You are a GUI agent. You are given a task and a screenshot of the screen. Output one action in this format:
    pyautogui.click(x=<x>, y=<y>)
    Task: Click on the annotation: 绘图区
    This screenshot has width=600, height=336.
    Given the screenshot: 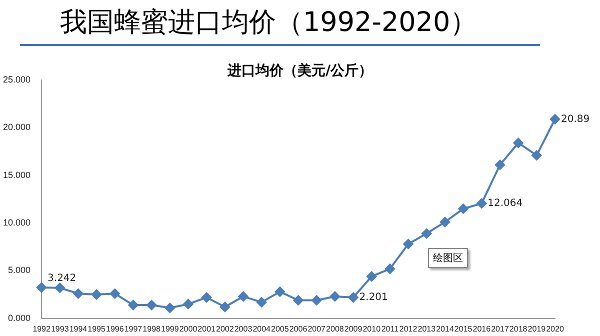 What is the action you would take?
    pyautogui.click(x=448, y=258)
    